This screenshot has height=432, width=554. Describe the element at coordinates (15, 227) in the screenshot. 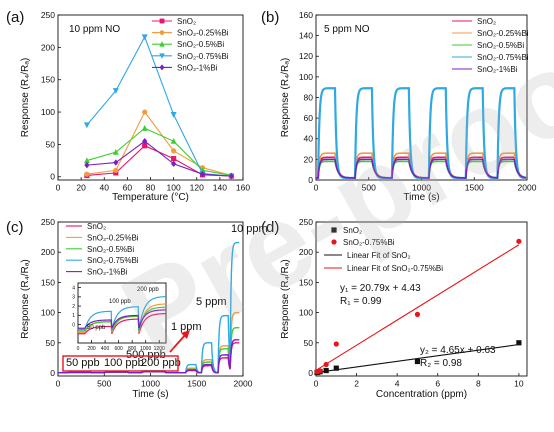

I see `panel-c-label: (c)` at that location.